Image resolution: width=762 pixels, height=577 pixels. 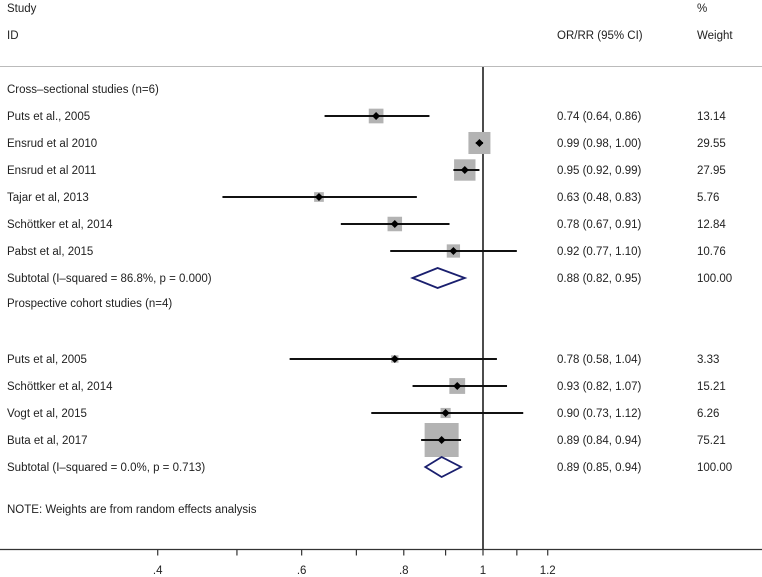 I want to click on subtotal-ci: 0.88 (0.82, 0.95), so click(x=599, y=279).